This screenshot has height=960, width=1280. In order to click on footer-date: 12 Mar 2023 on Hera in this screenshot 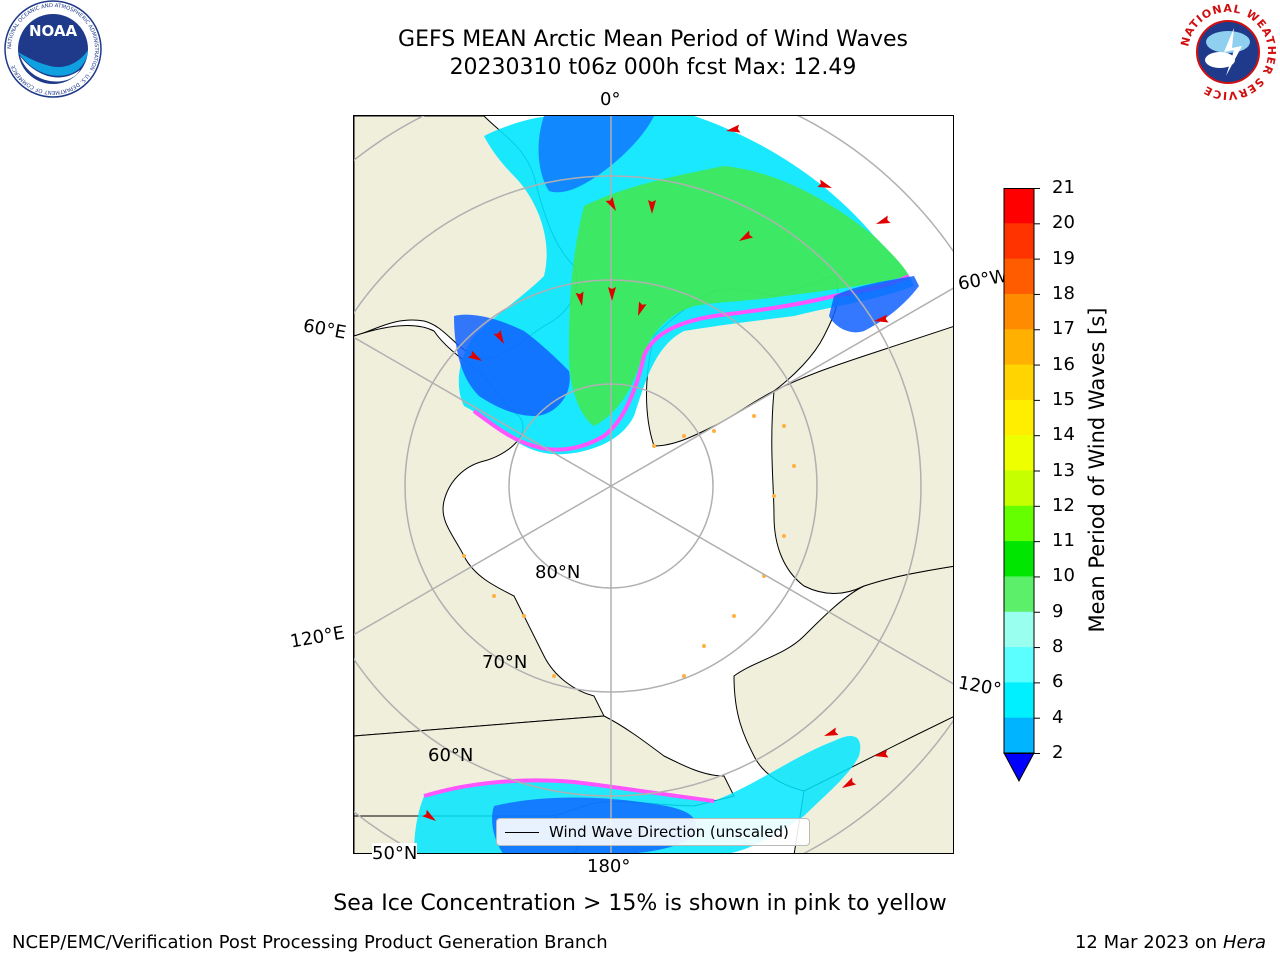, I will do `click(1170, 942)`.